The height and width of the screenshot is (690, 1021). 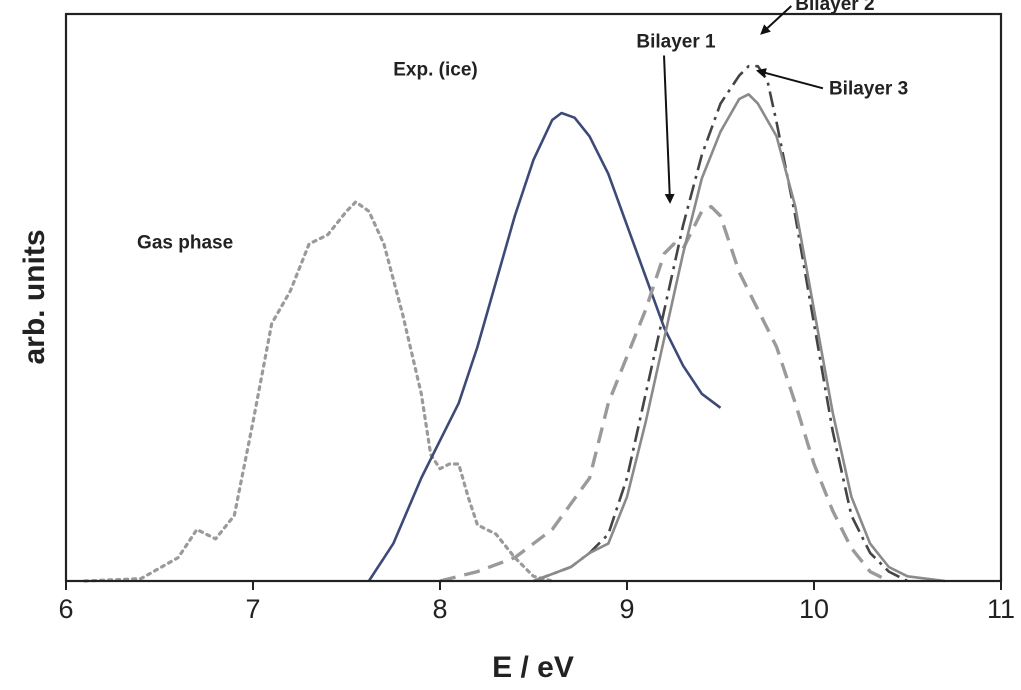 I want to click on x-tick-label: 10, so click(x=814, y=609).